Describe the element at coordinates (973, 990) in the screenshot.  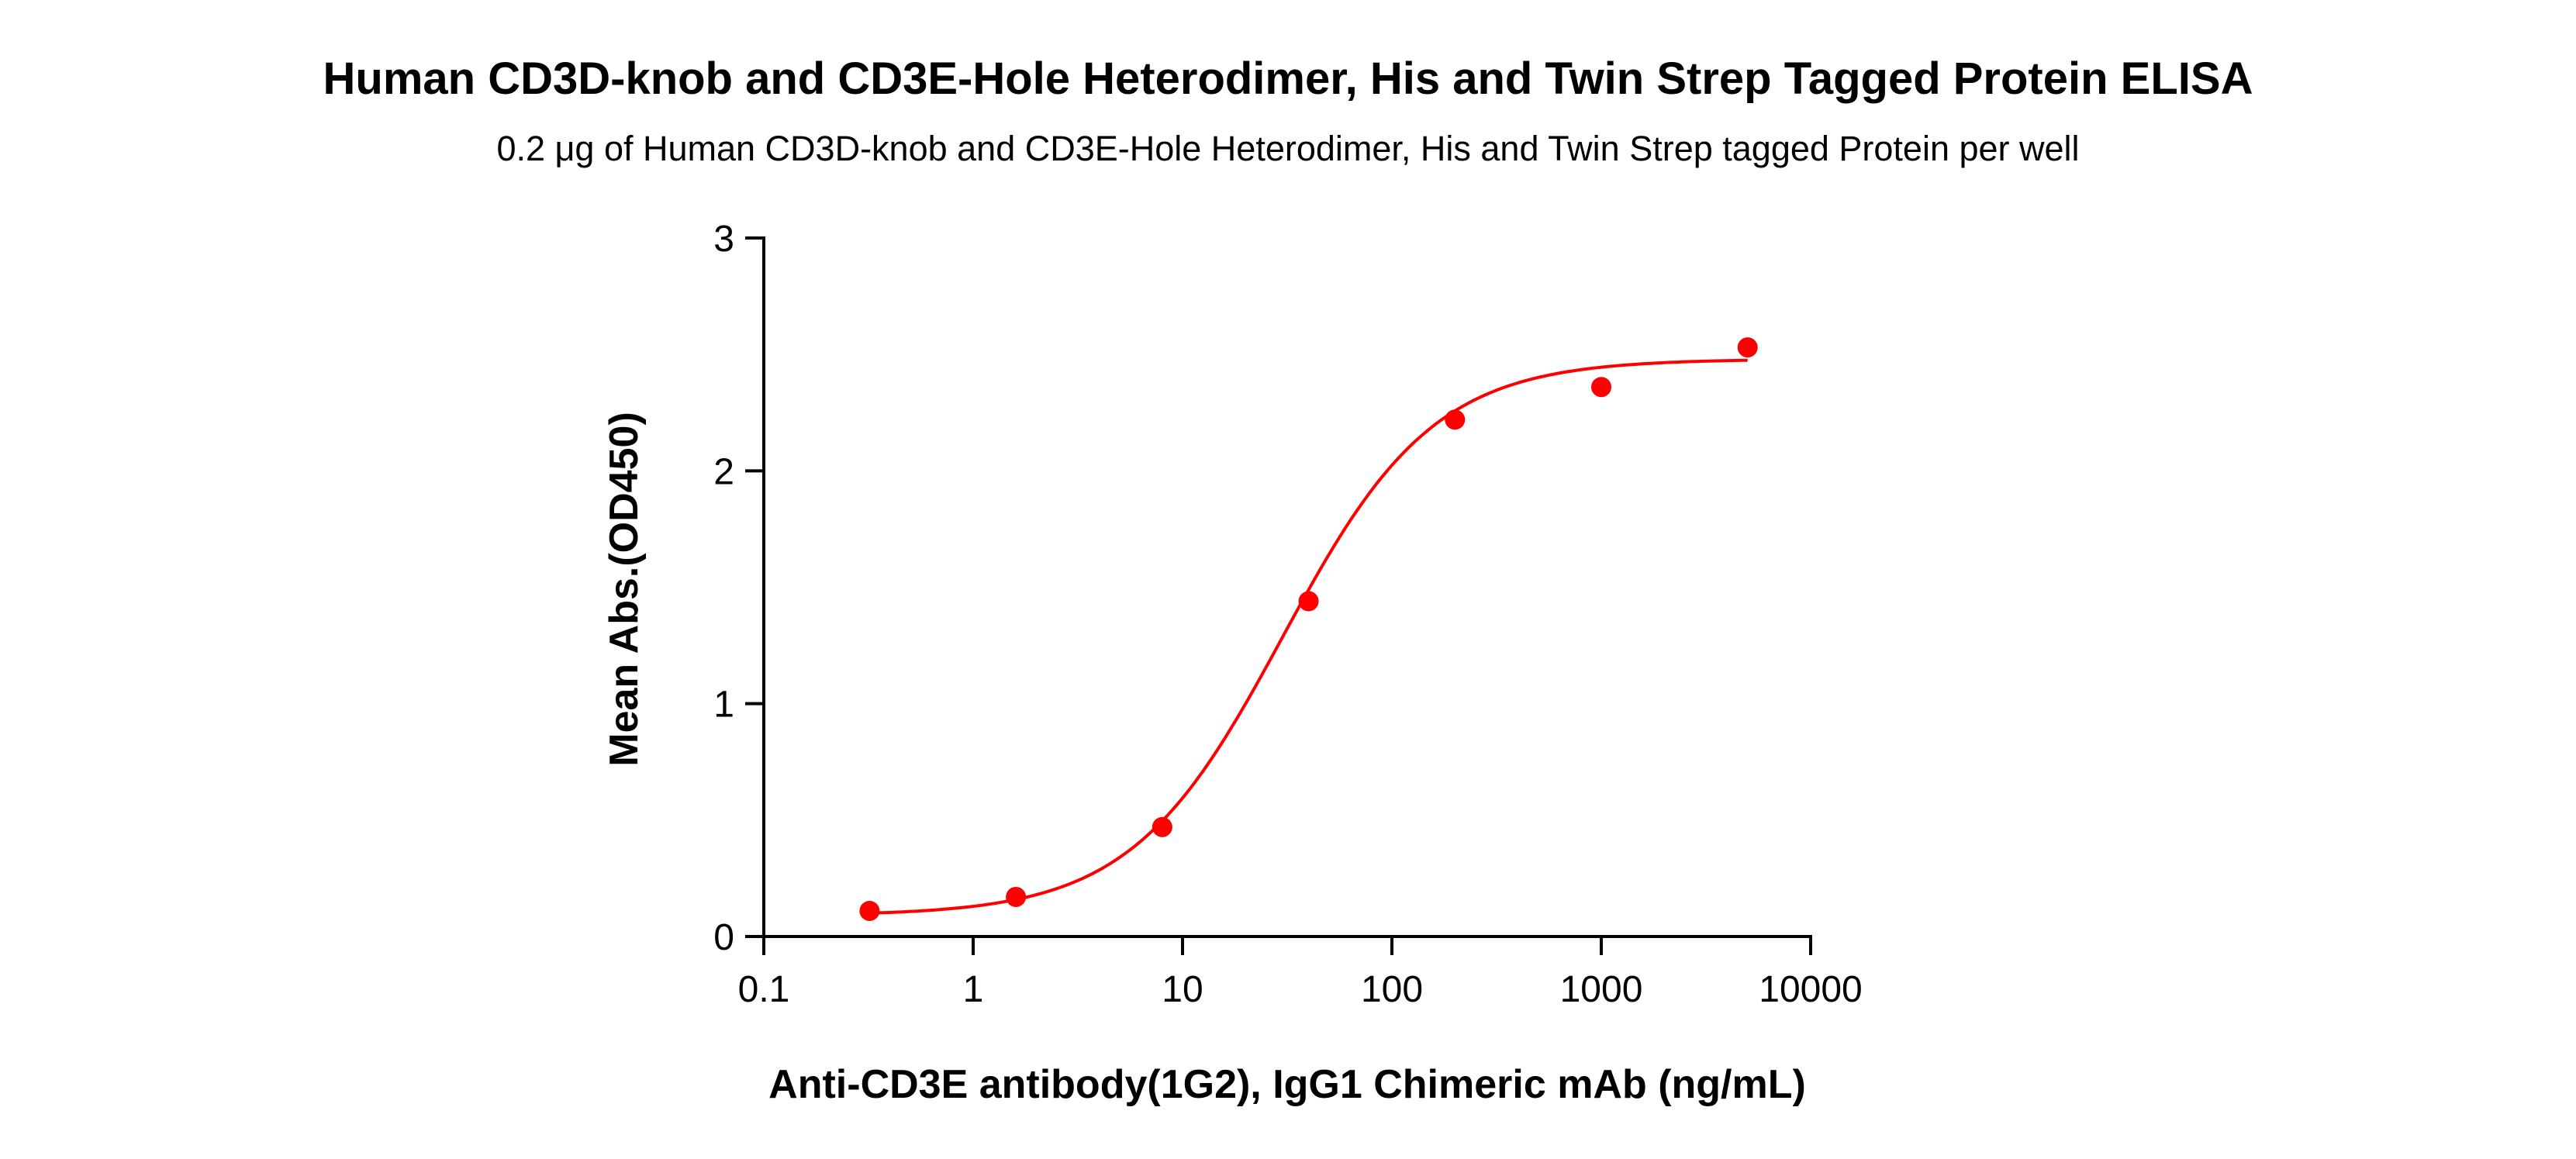
I see `x-tick-label: 1` at that location.